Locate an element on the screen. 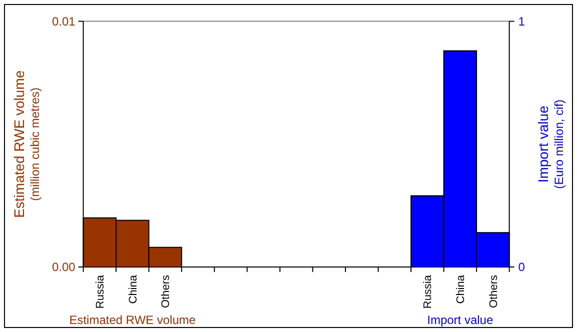 This screenshot has width=577, height=332. text: Estimated RWE volume is located at coordinates (132, 320).